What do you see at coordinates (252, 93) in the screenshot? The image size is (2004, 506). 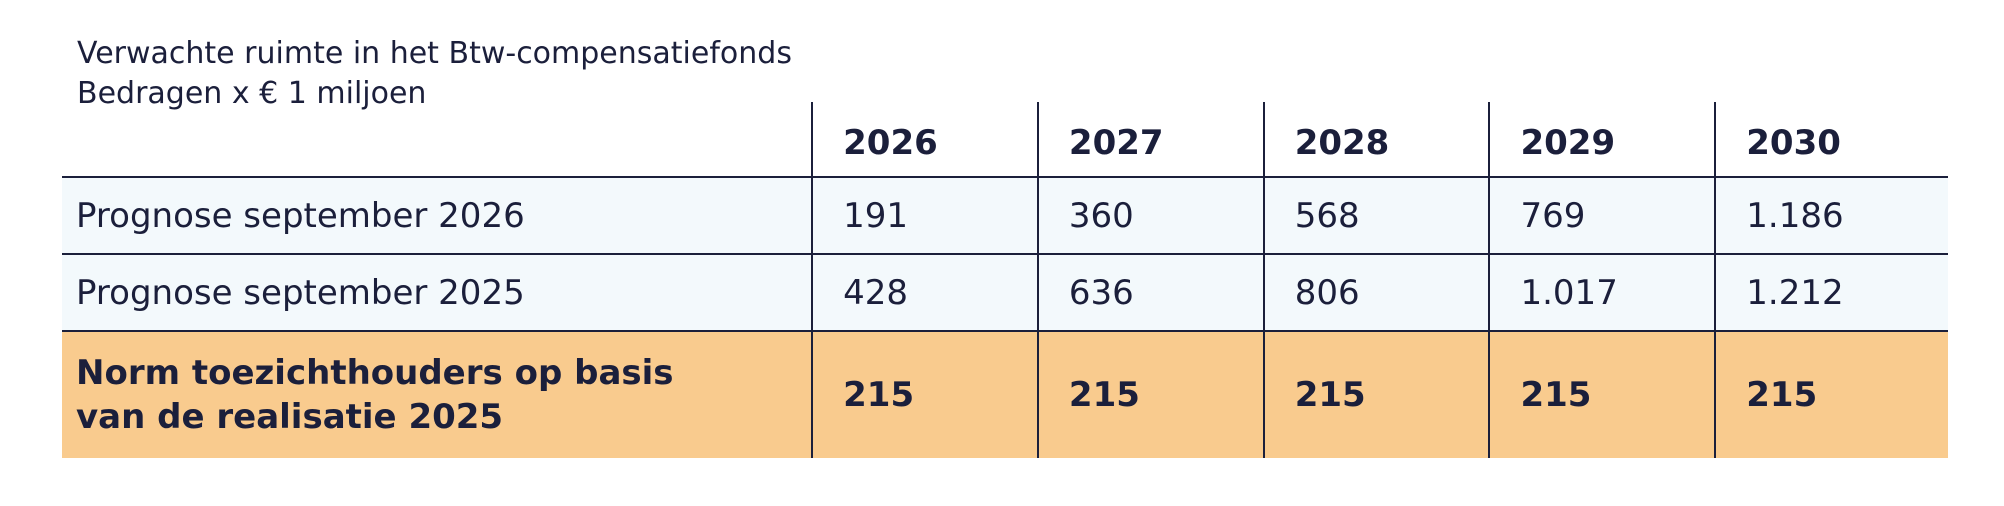 I see `table-subtitle: Bedragen x € 1 miljoen` at bounding box center [252, 93].